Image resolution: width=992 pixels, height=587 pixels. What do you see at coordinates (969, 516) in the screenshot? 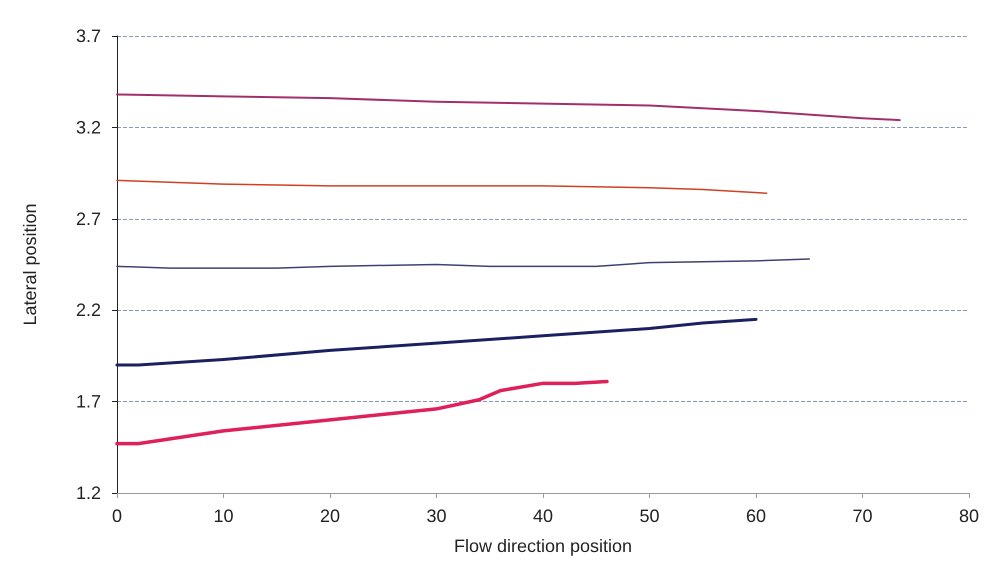
I see `x-tick-label: 80` at bounding box center [969, 516].